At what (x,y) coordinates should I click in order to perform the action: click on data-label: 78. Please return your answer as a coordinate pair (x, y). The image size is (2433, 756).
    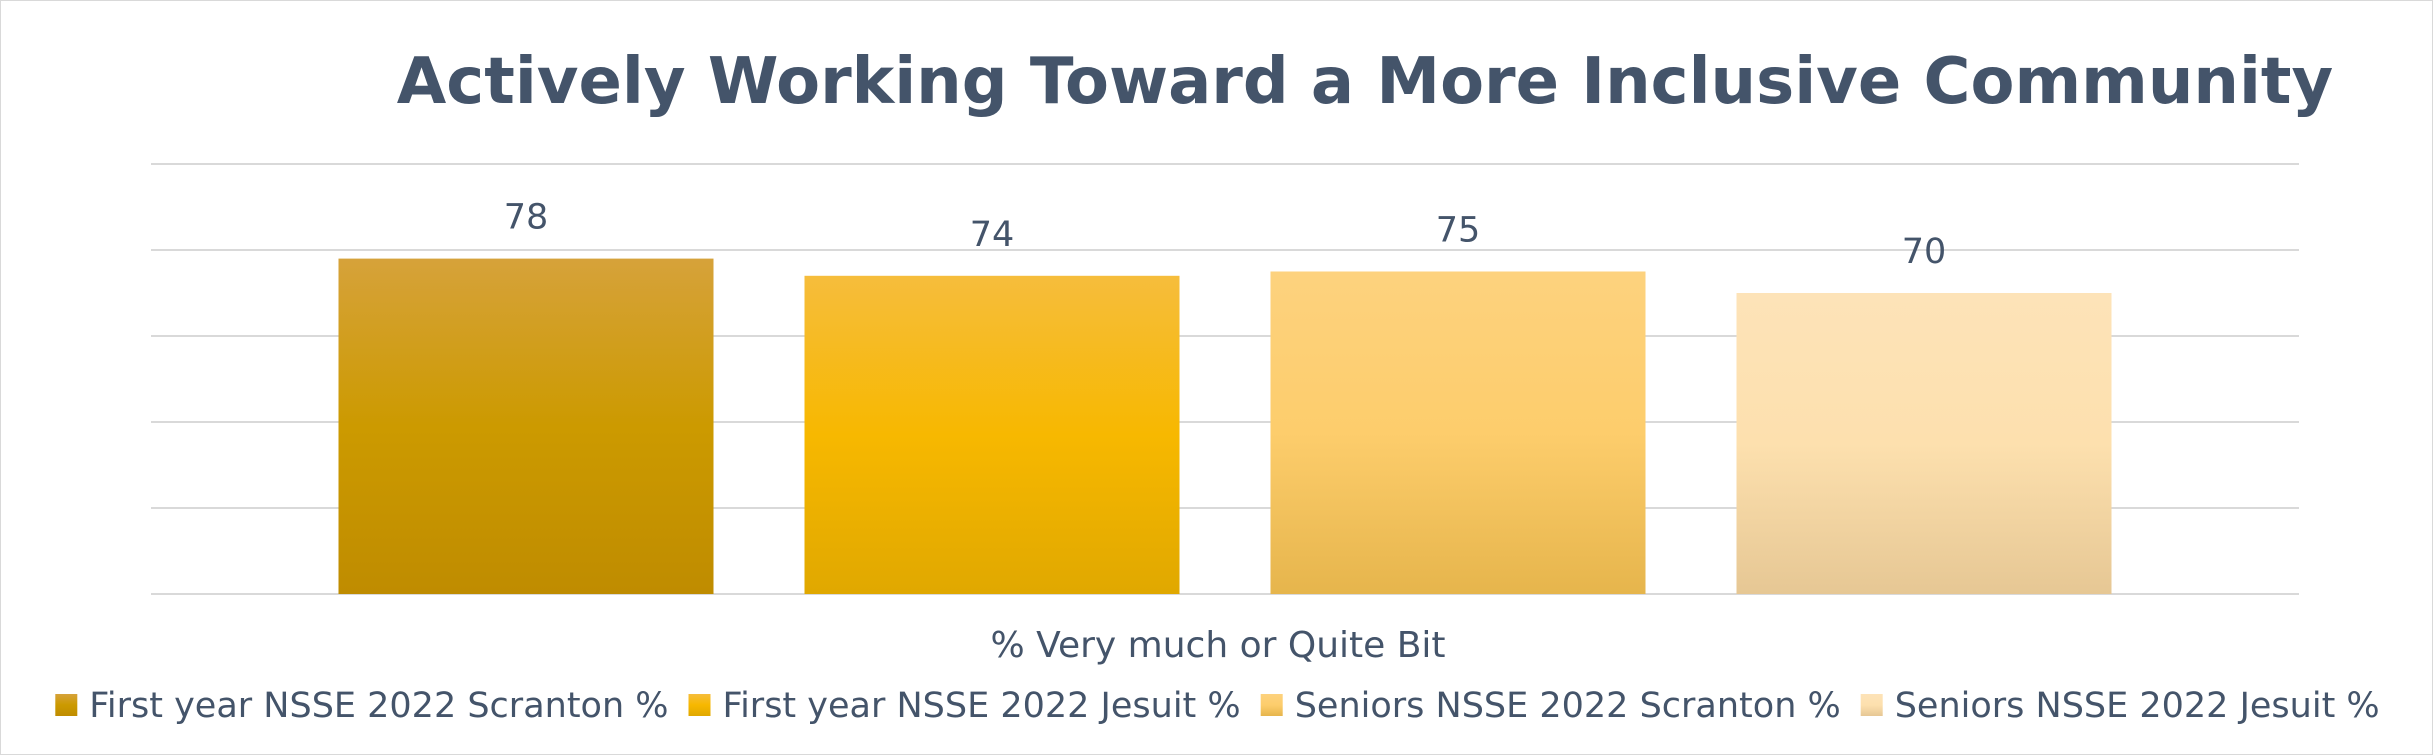
    Looking at the image, I should click on (526, 218).